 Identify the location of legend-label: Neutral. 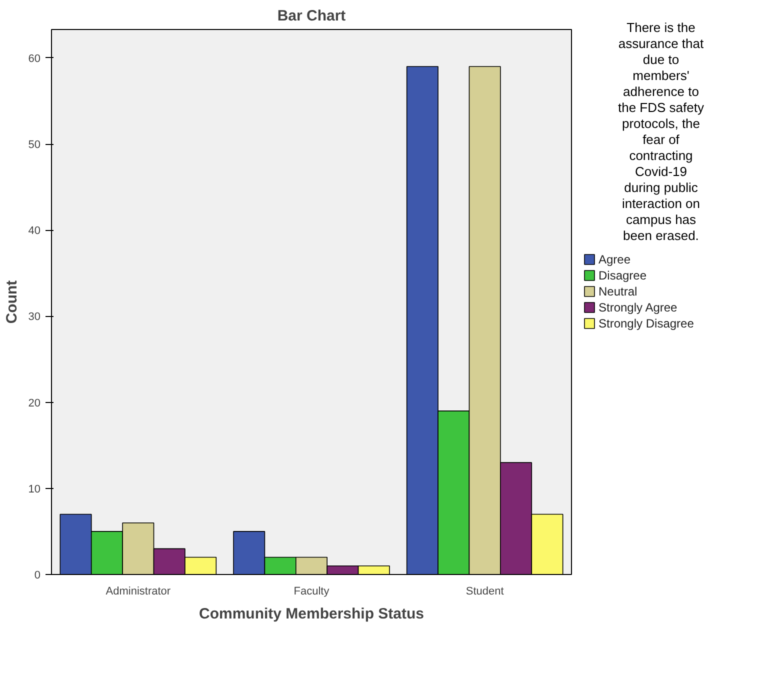
(618, 291).